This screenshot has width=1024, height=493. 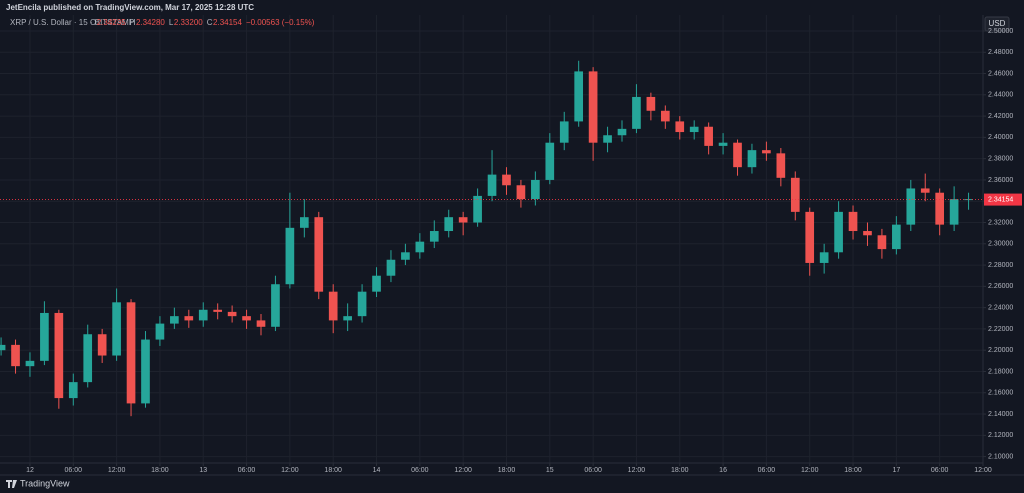 What do you see at coordinates (1000, 435) in the screenshot?
I see `y-tick-label: 2.12000` at bounding box center [1000, 435].